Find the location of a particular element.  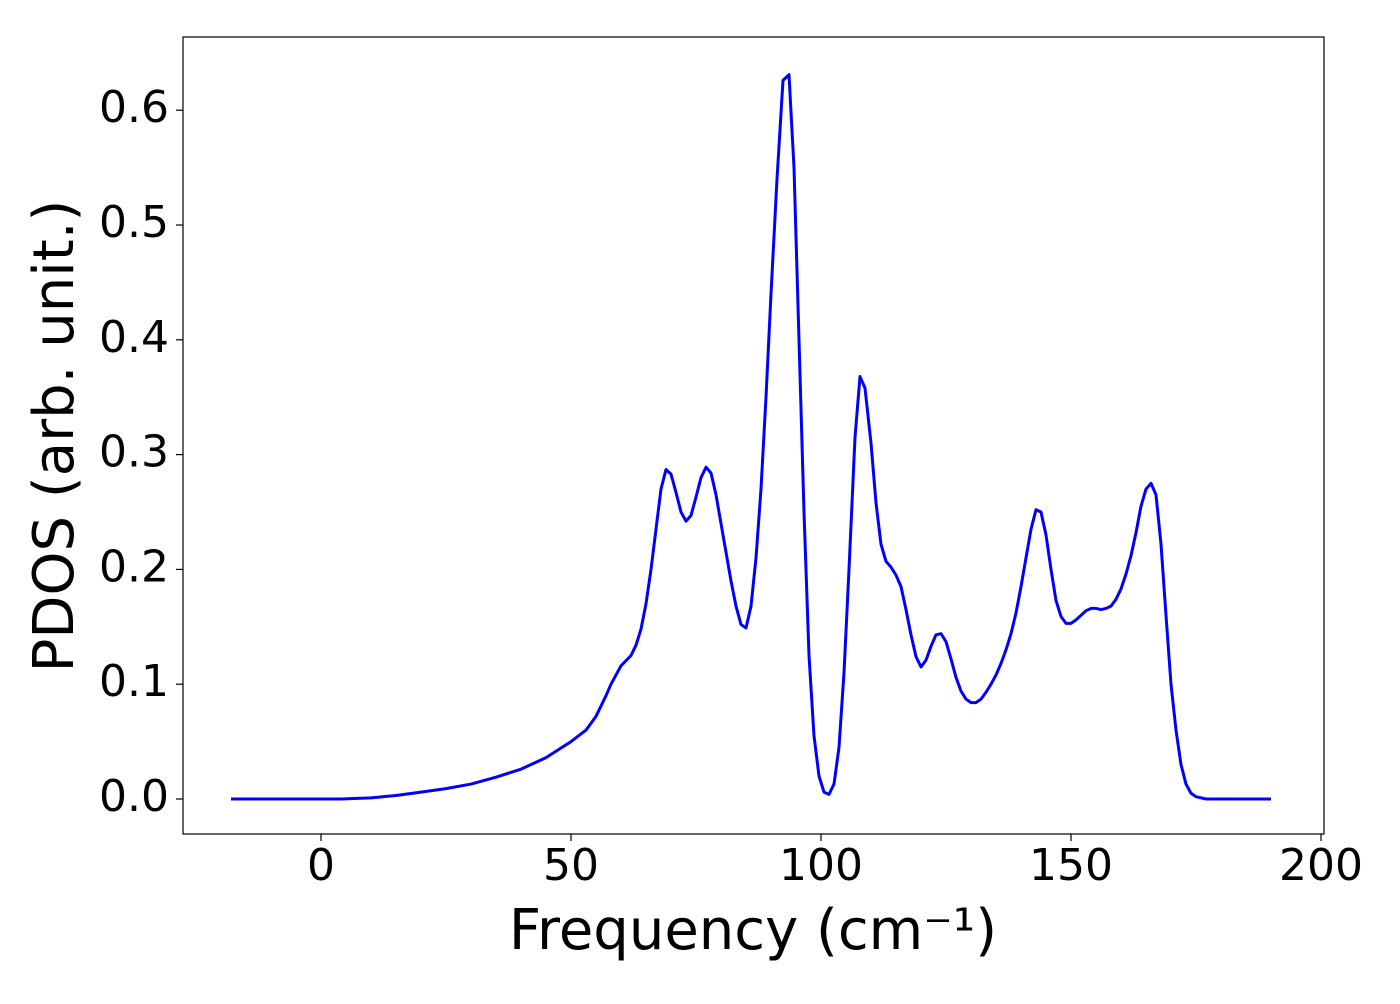

x-tick-label: 150 is located at coordinates (1071, 865).